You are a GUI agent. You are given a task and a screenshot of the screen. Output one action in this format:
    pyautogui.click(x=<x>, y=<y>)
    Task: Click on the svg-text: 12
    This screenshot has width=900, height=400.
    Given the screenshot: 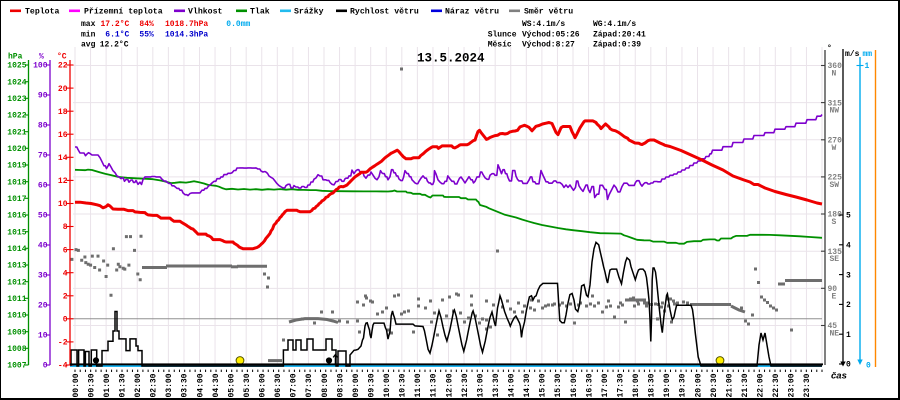 What is the action you would take?
    pyautogui.click(x=63, y=181)
    